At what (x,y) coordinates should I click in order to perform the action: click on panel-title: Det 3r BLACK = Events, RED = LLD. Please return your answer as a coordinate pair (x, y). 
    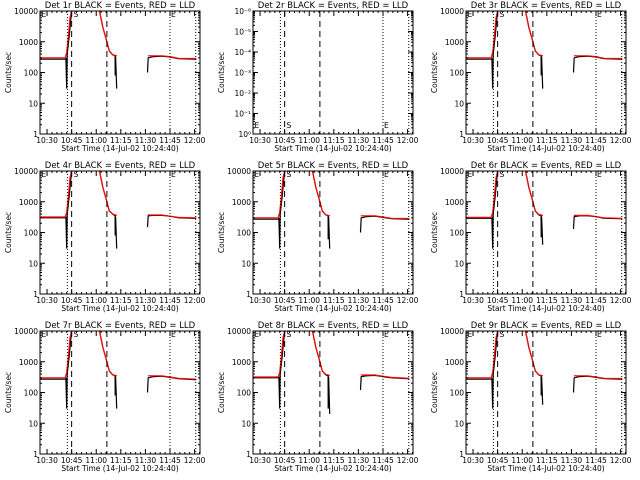
    Looking at the image, I should click on (546, 6).